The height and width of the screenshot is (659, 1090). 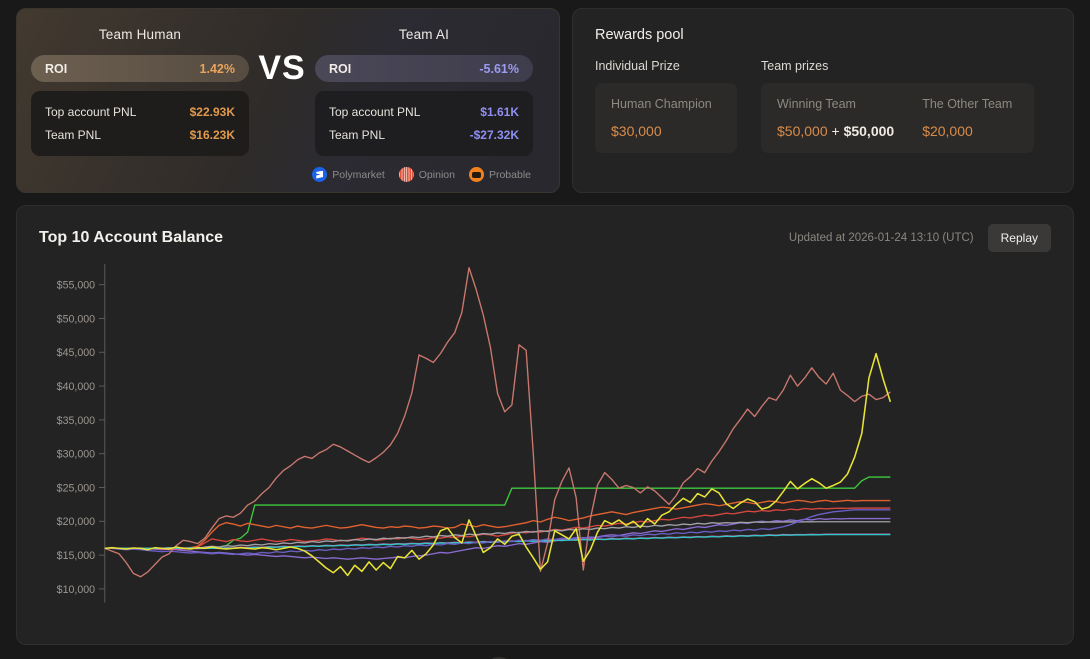 What do you see at coordinates (494, 134) in the screenshot?
I see `stat-value: -$27.32K` at bounding box center [494, 134].